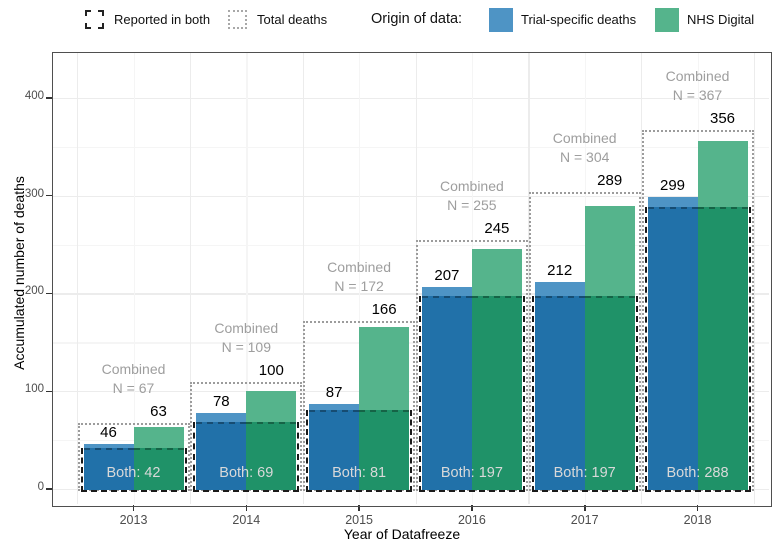  I want to click on trial-value-label: 46, so click(108, 432).